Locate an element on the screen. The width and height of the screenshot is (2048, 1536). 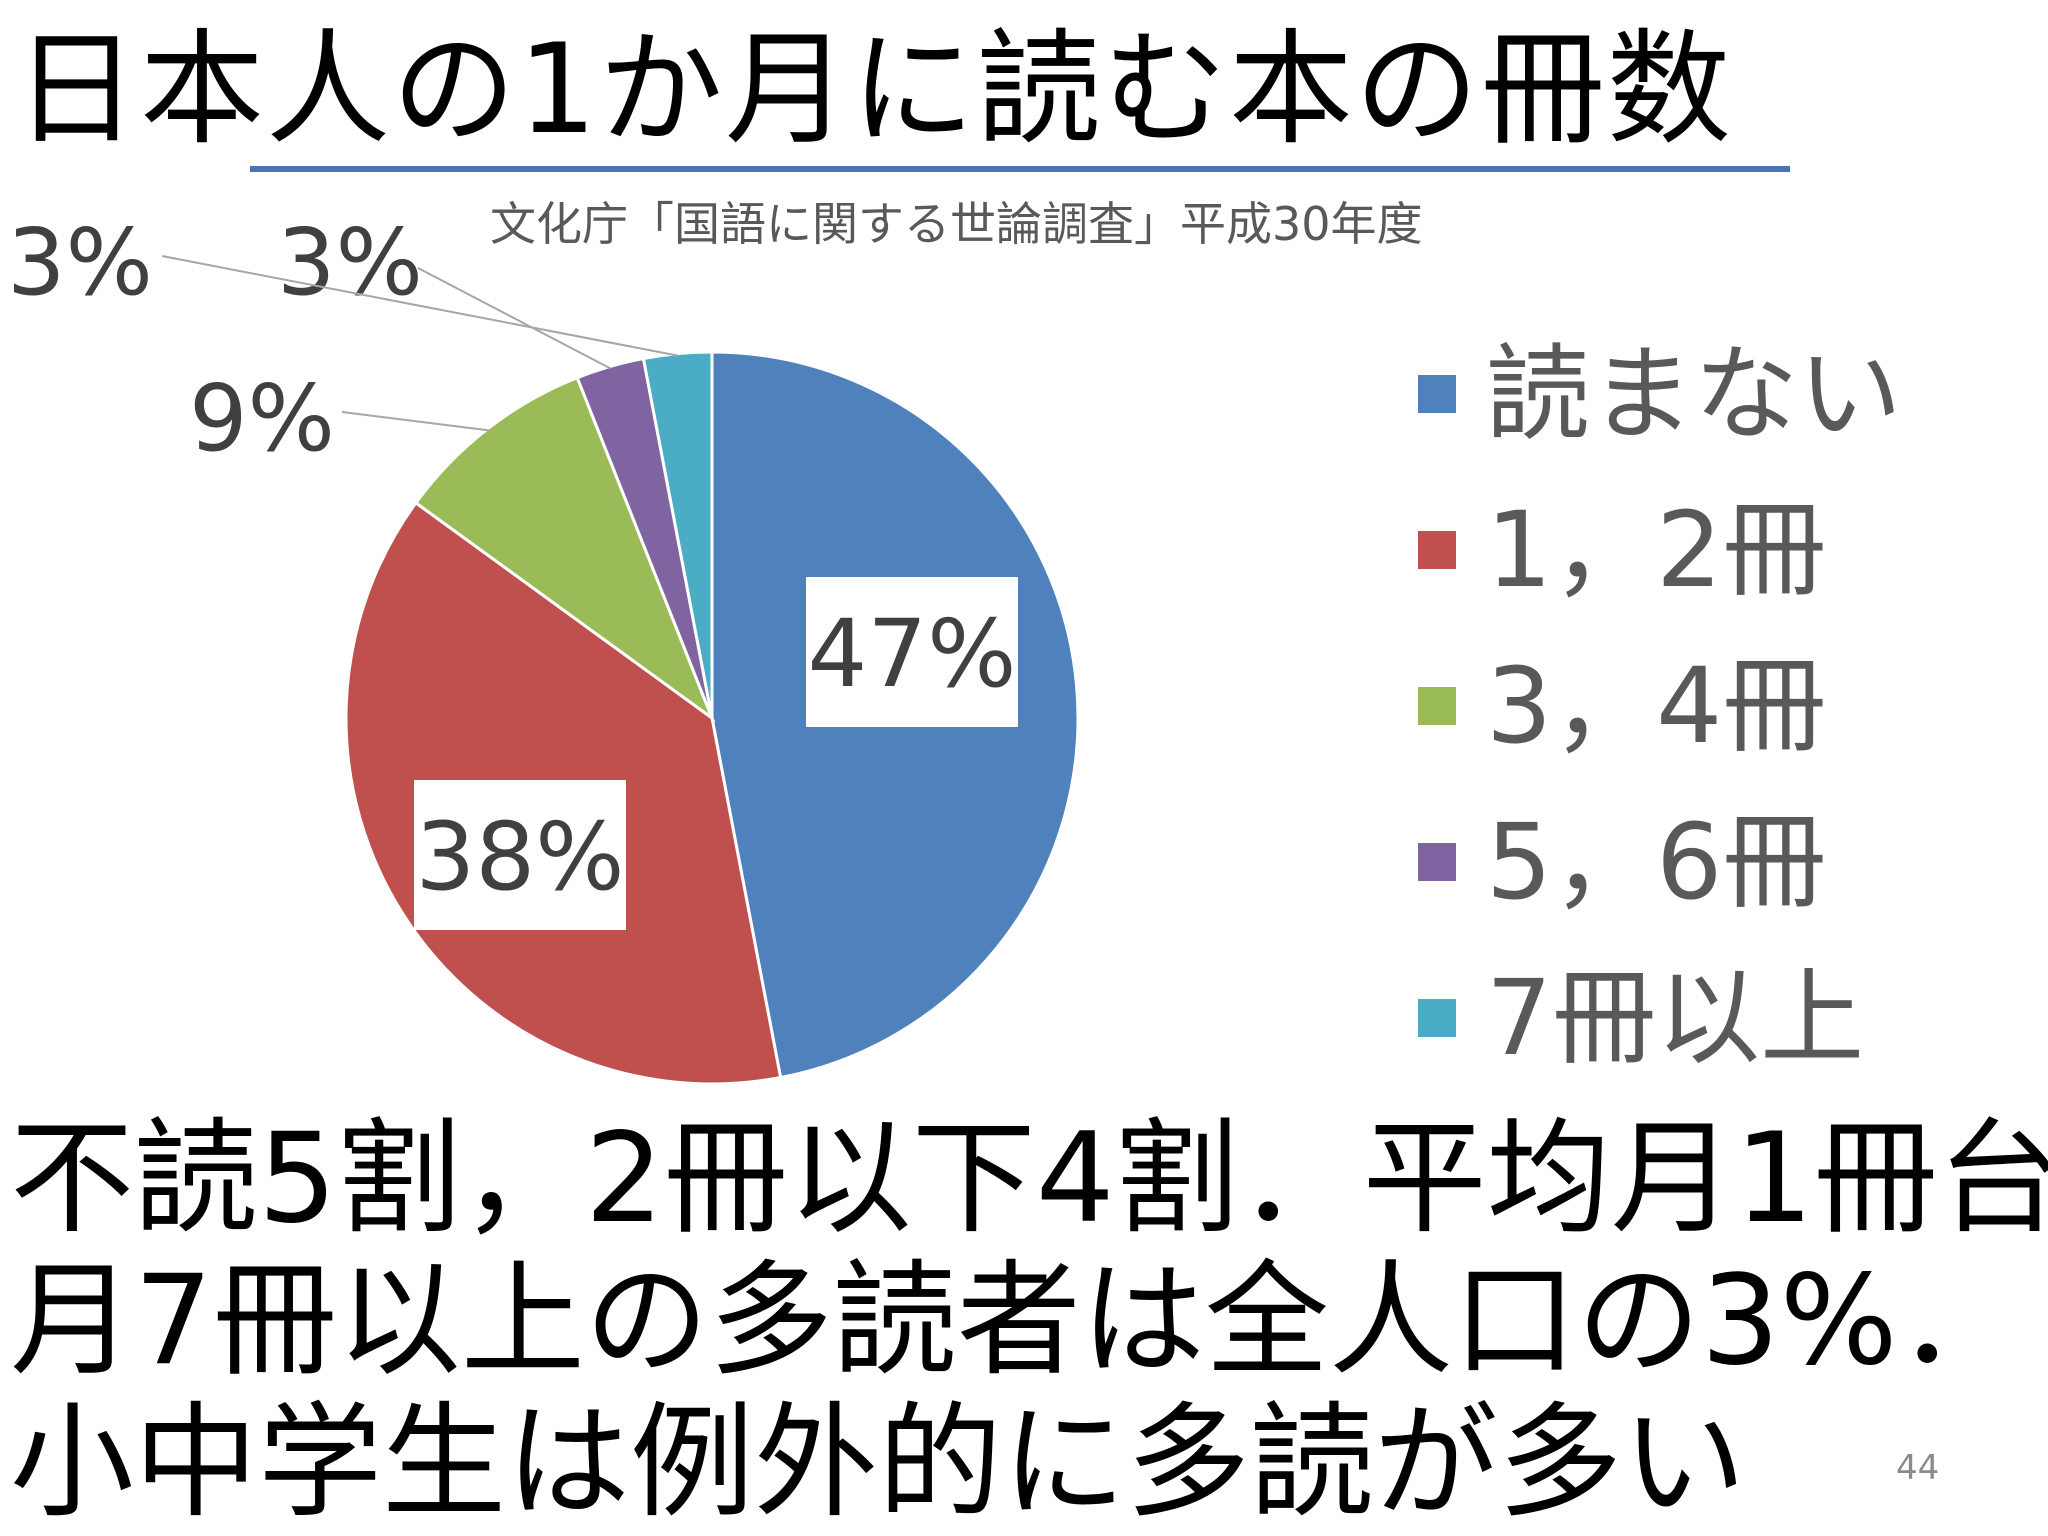
page-number: 44 is located at coordinates (1918, 1468).